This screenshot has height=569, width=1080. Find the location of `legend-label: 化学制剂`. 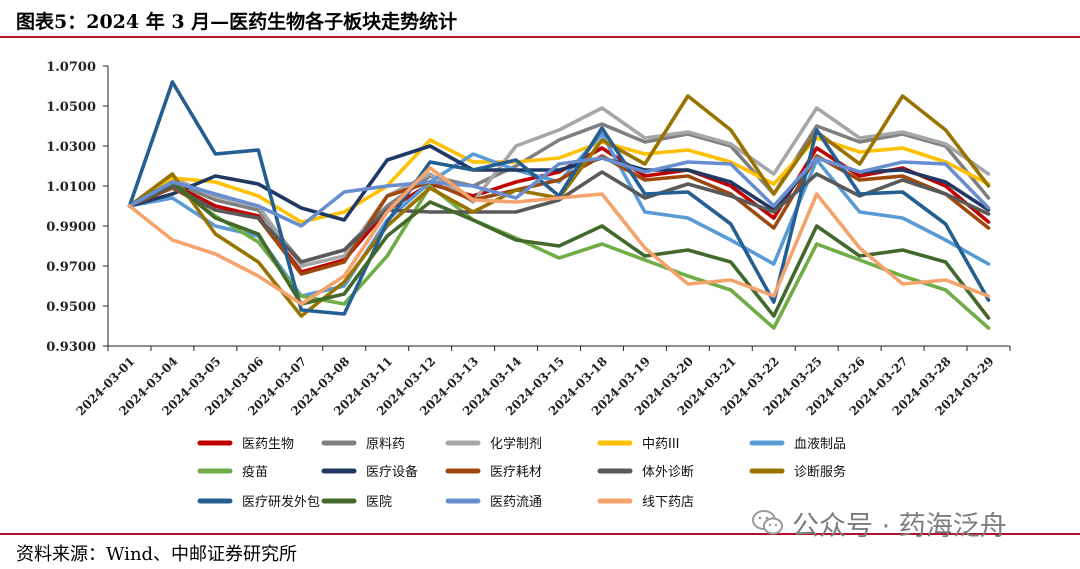

legend-label: 化学制剂 is located at coordinates (516, 444).